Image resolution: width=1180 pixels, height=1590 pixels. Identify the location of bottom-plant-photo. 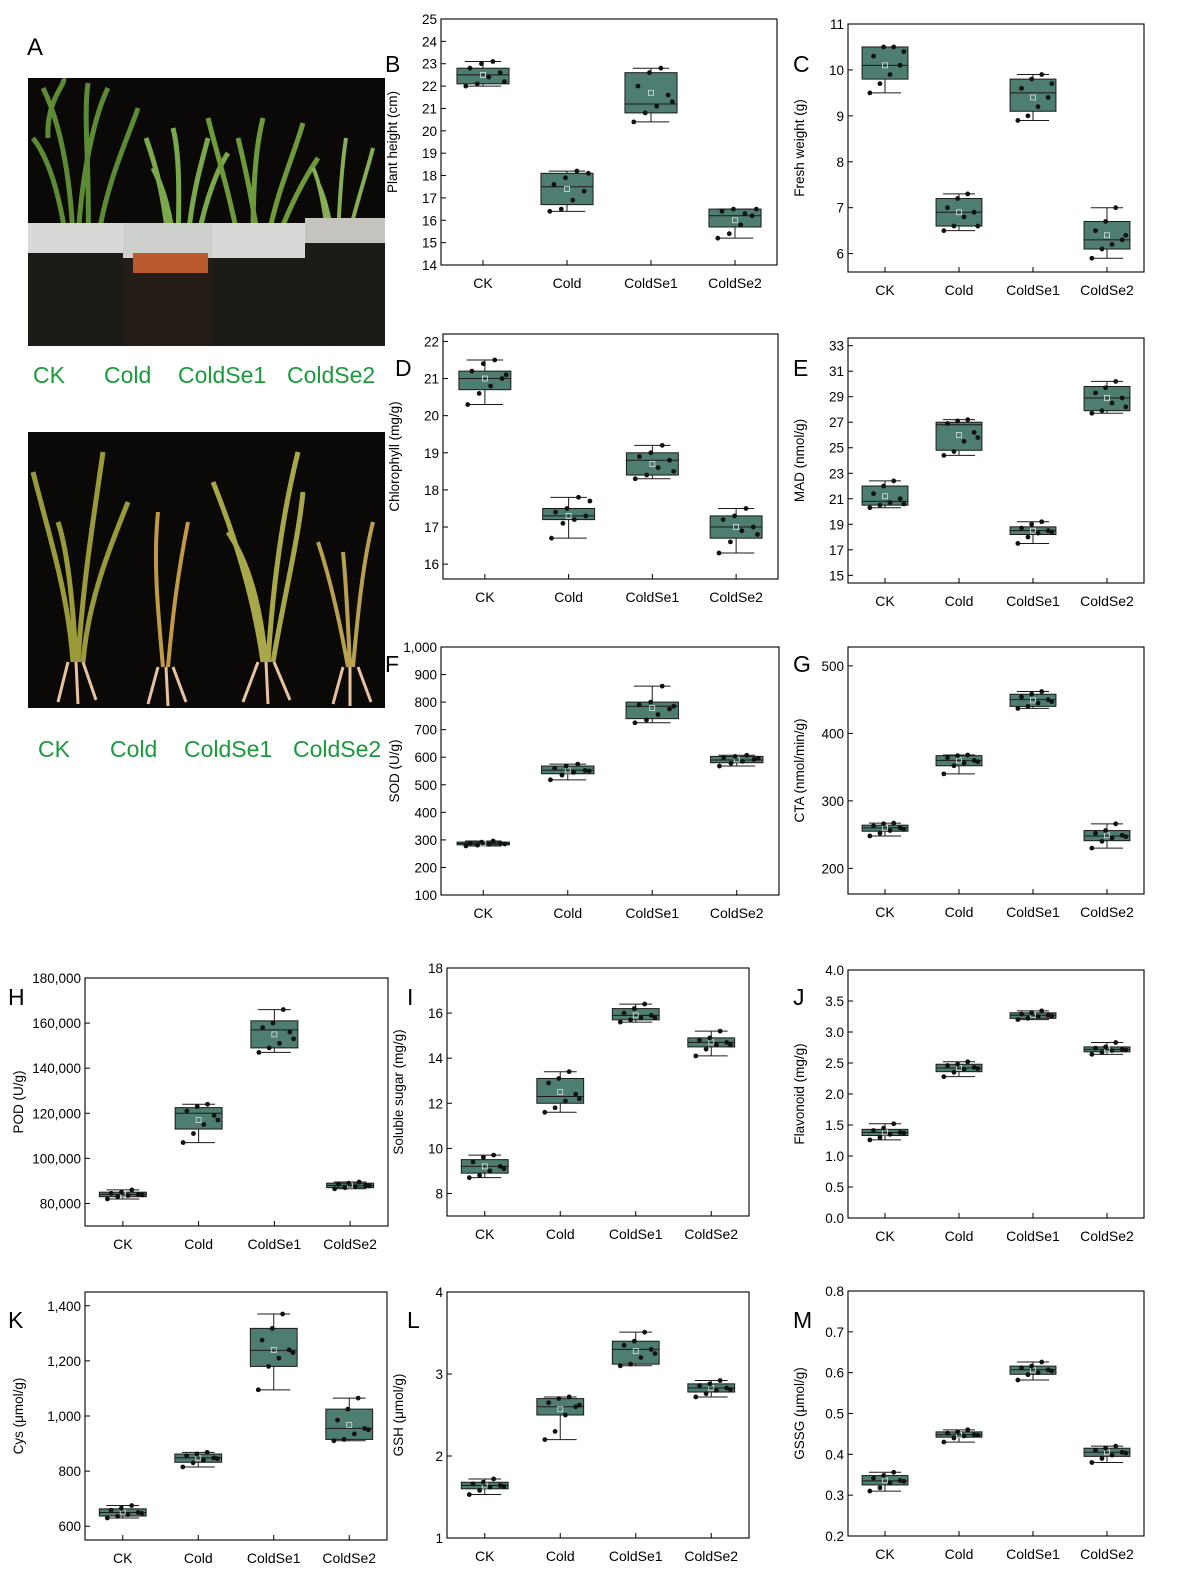
(206, 570).